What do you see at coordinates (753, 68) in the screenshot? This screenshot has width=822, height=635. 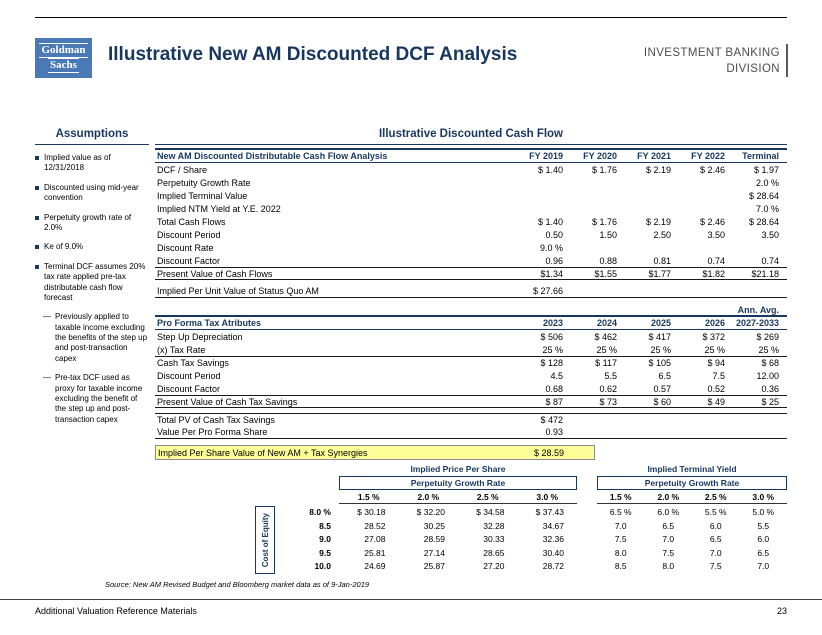 I see `division-line: DIVISION` at bounding box center [753, 68].